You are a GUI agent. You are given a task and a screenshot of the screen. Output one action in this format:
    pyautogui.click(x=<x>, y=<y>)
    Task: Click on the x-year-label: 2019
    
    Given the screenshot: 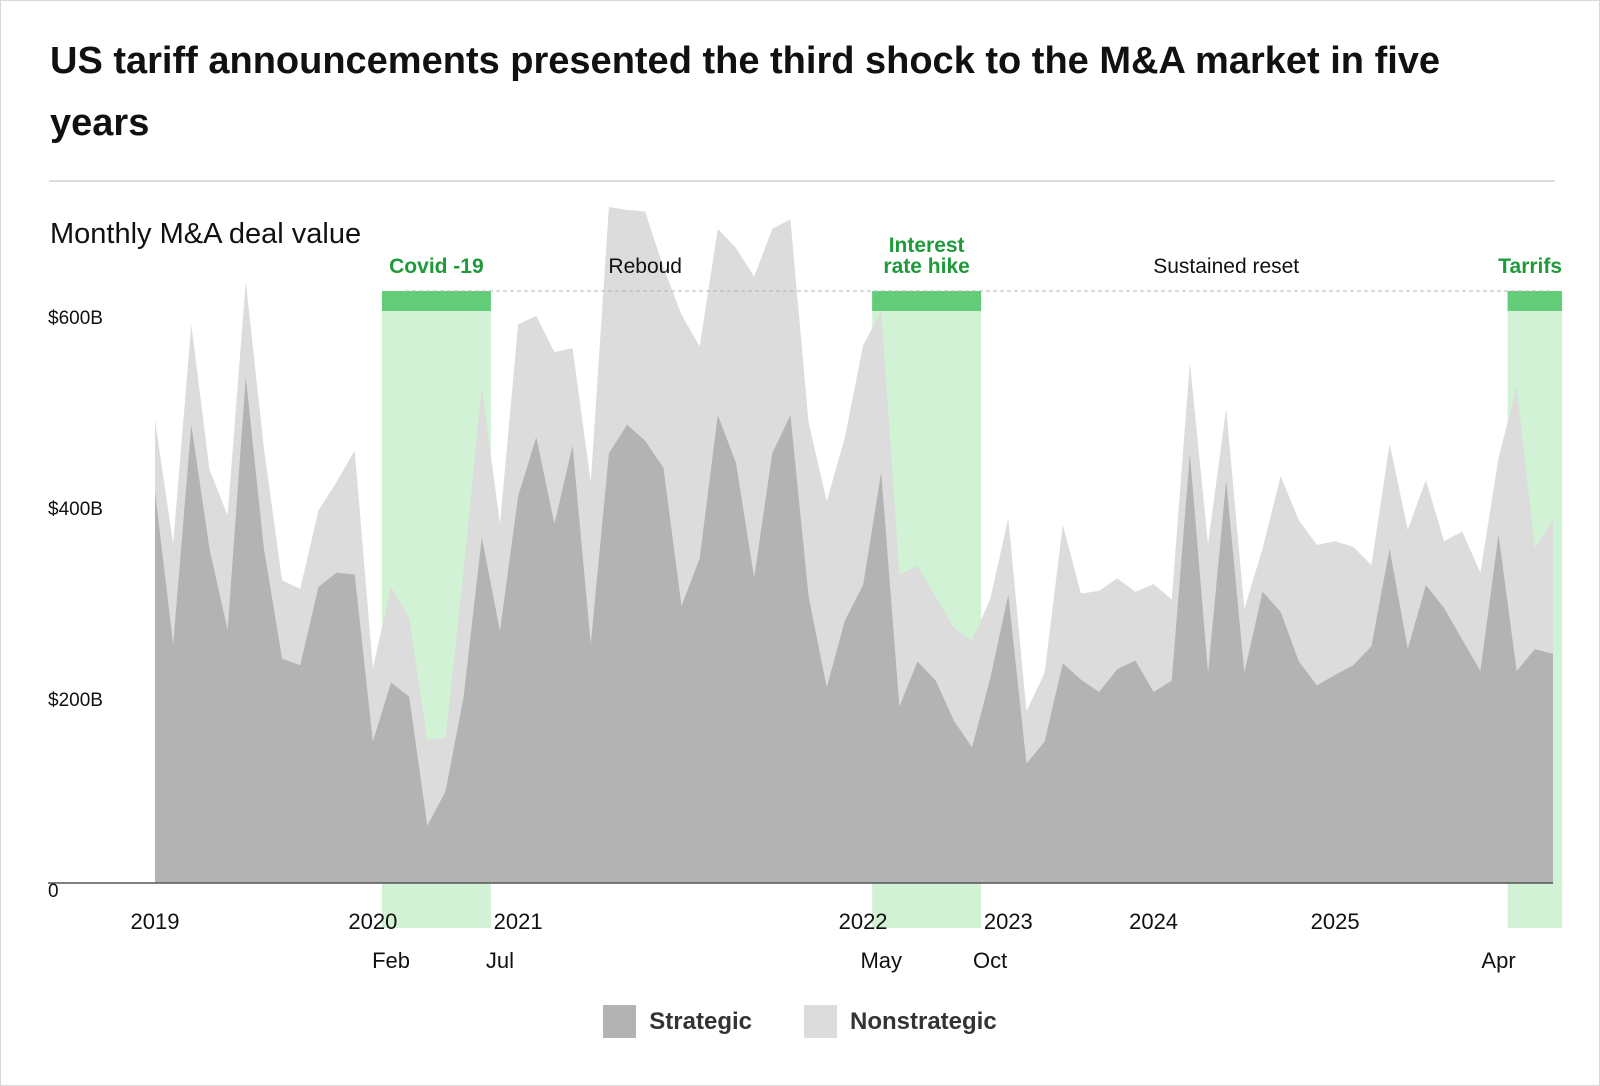 What is the action you would take?
    pyautogui.click(x=155, y=921)
    